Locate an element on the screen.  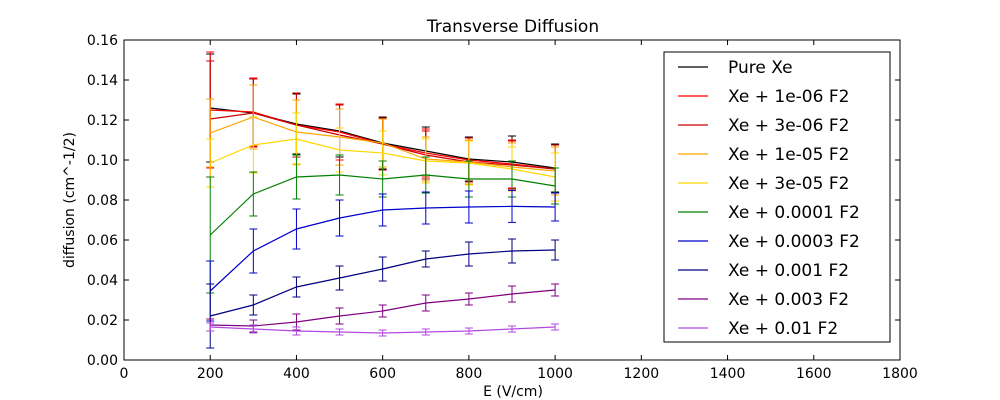
legend-label: Xe + 0.003 F2 is located at coordinates (788, 300).